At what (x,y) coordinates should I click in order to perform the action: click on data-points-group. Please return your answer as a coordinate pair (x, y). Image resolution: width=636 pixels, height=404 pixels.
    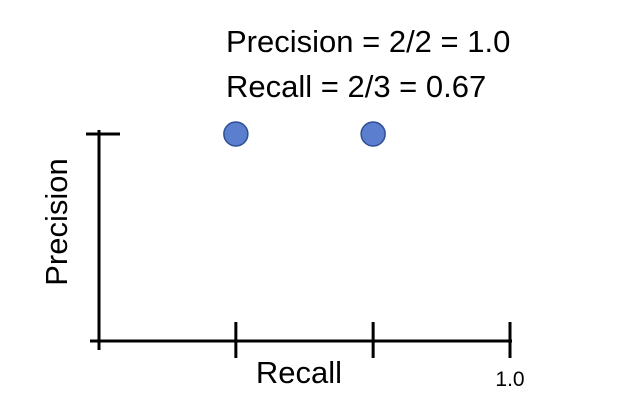
    Looking at the image, I should click on (304, 134).